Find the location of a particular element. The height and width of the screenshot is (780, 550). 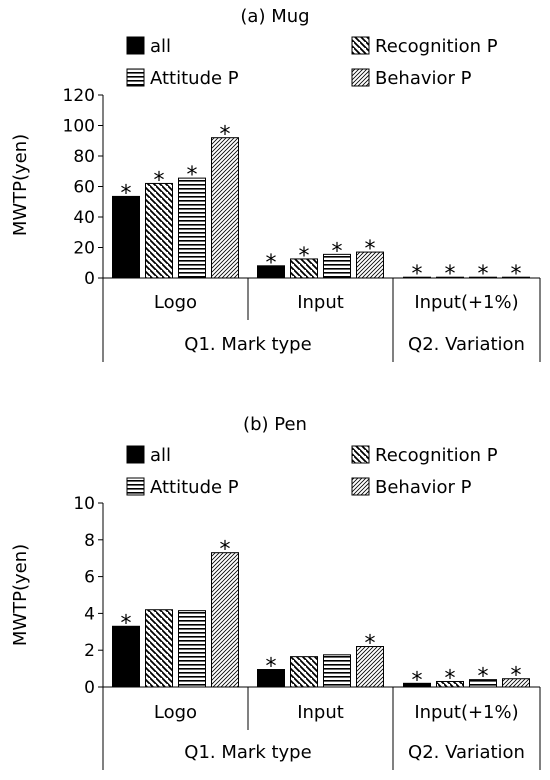

y-tick-label: 60 is located at coordinates (84, 188).